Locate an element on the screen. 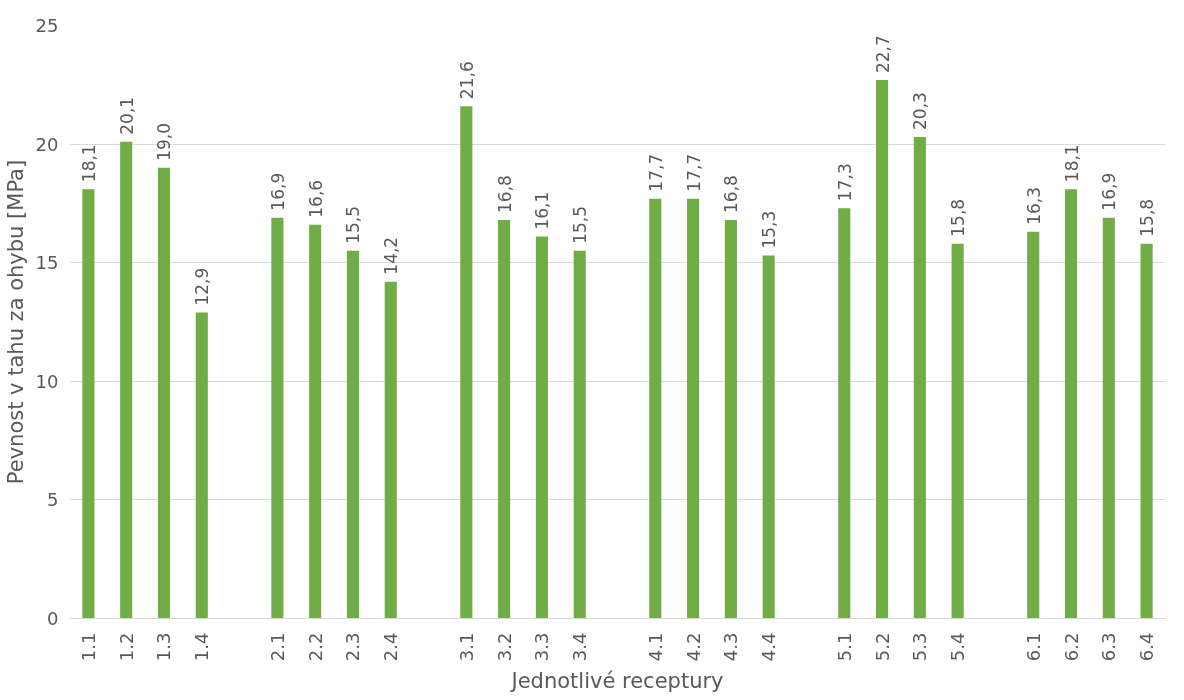  x-tick-label: 3.4 is located at coordinates (580, 647).